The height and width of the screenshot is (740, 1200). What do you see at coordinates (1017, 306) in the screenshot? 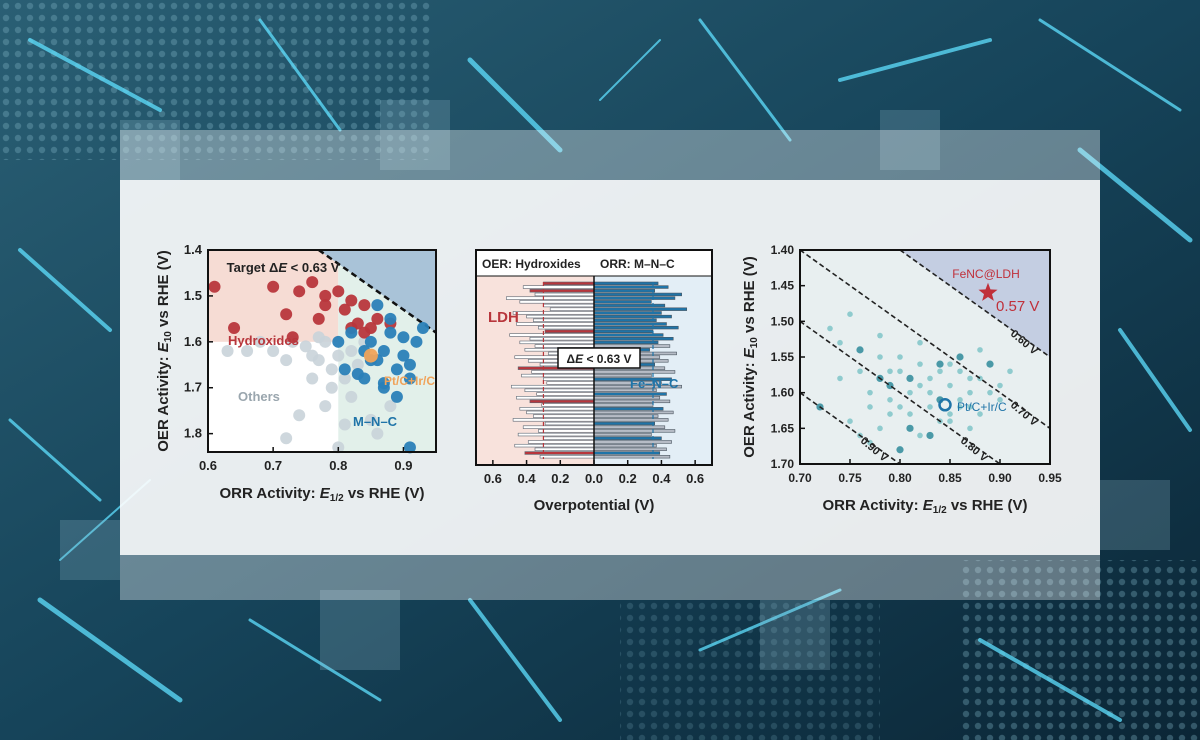
I see `star-value-label: 0.57 V` at bounding box center [1017, 306].